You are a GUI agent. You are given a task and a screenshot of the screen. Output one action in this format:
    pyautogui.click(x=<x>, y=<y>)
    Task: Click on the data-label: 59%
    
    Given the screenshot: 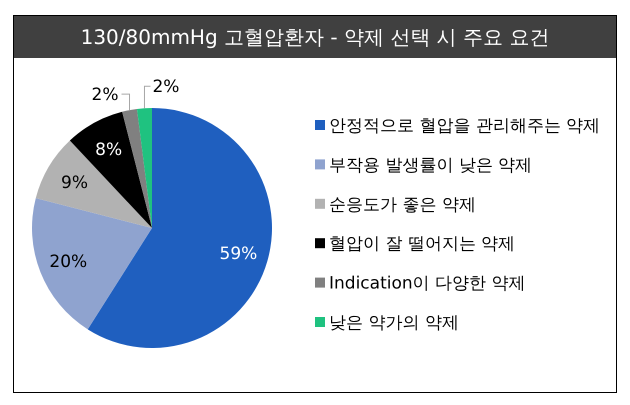 What is the action you would take?
    pyautogui.click(x=239, y=254)
    